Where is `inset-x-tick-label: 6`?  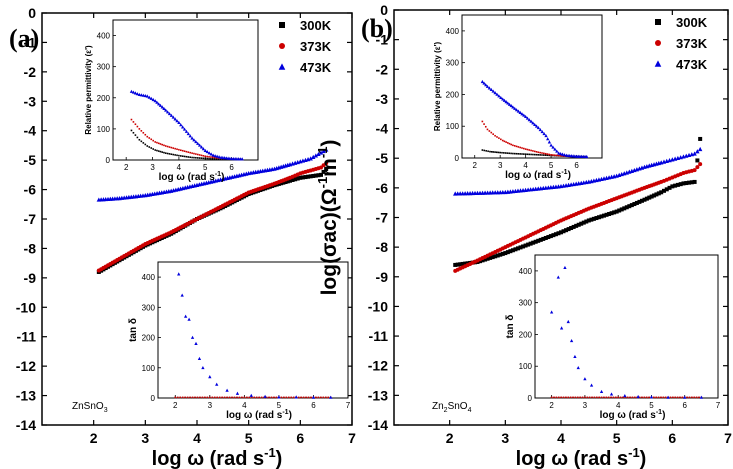 inset-x-tick-label: 6 is located at coordinates (313, 405).